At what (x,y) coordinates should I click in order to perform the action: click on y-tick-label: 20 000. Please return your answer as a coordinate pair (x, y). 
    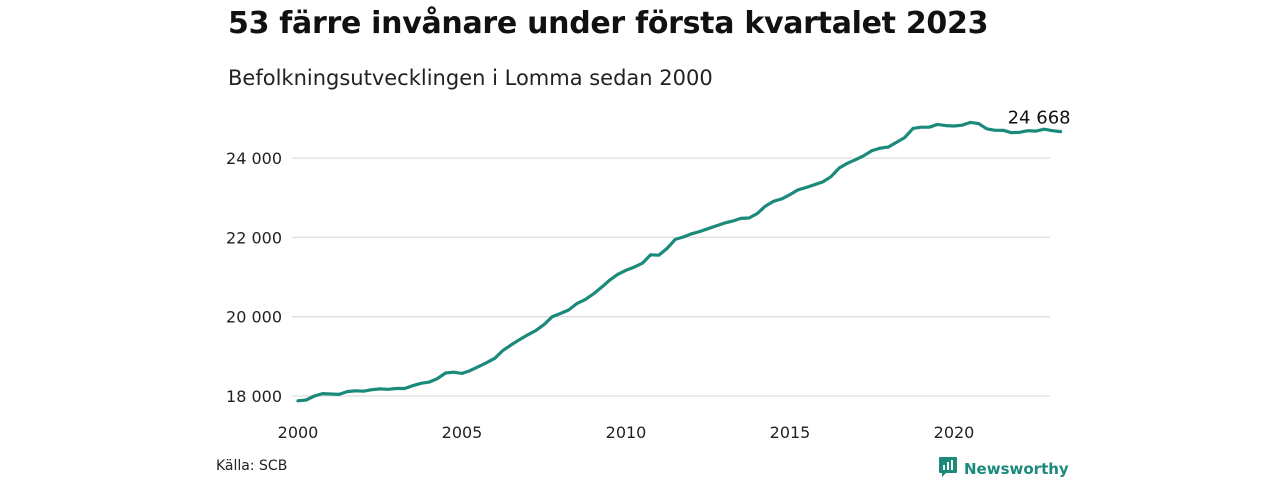
    Looking at the image, I should click on (254, 317).